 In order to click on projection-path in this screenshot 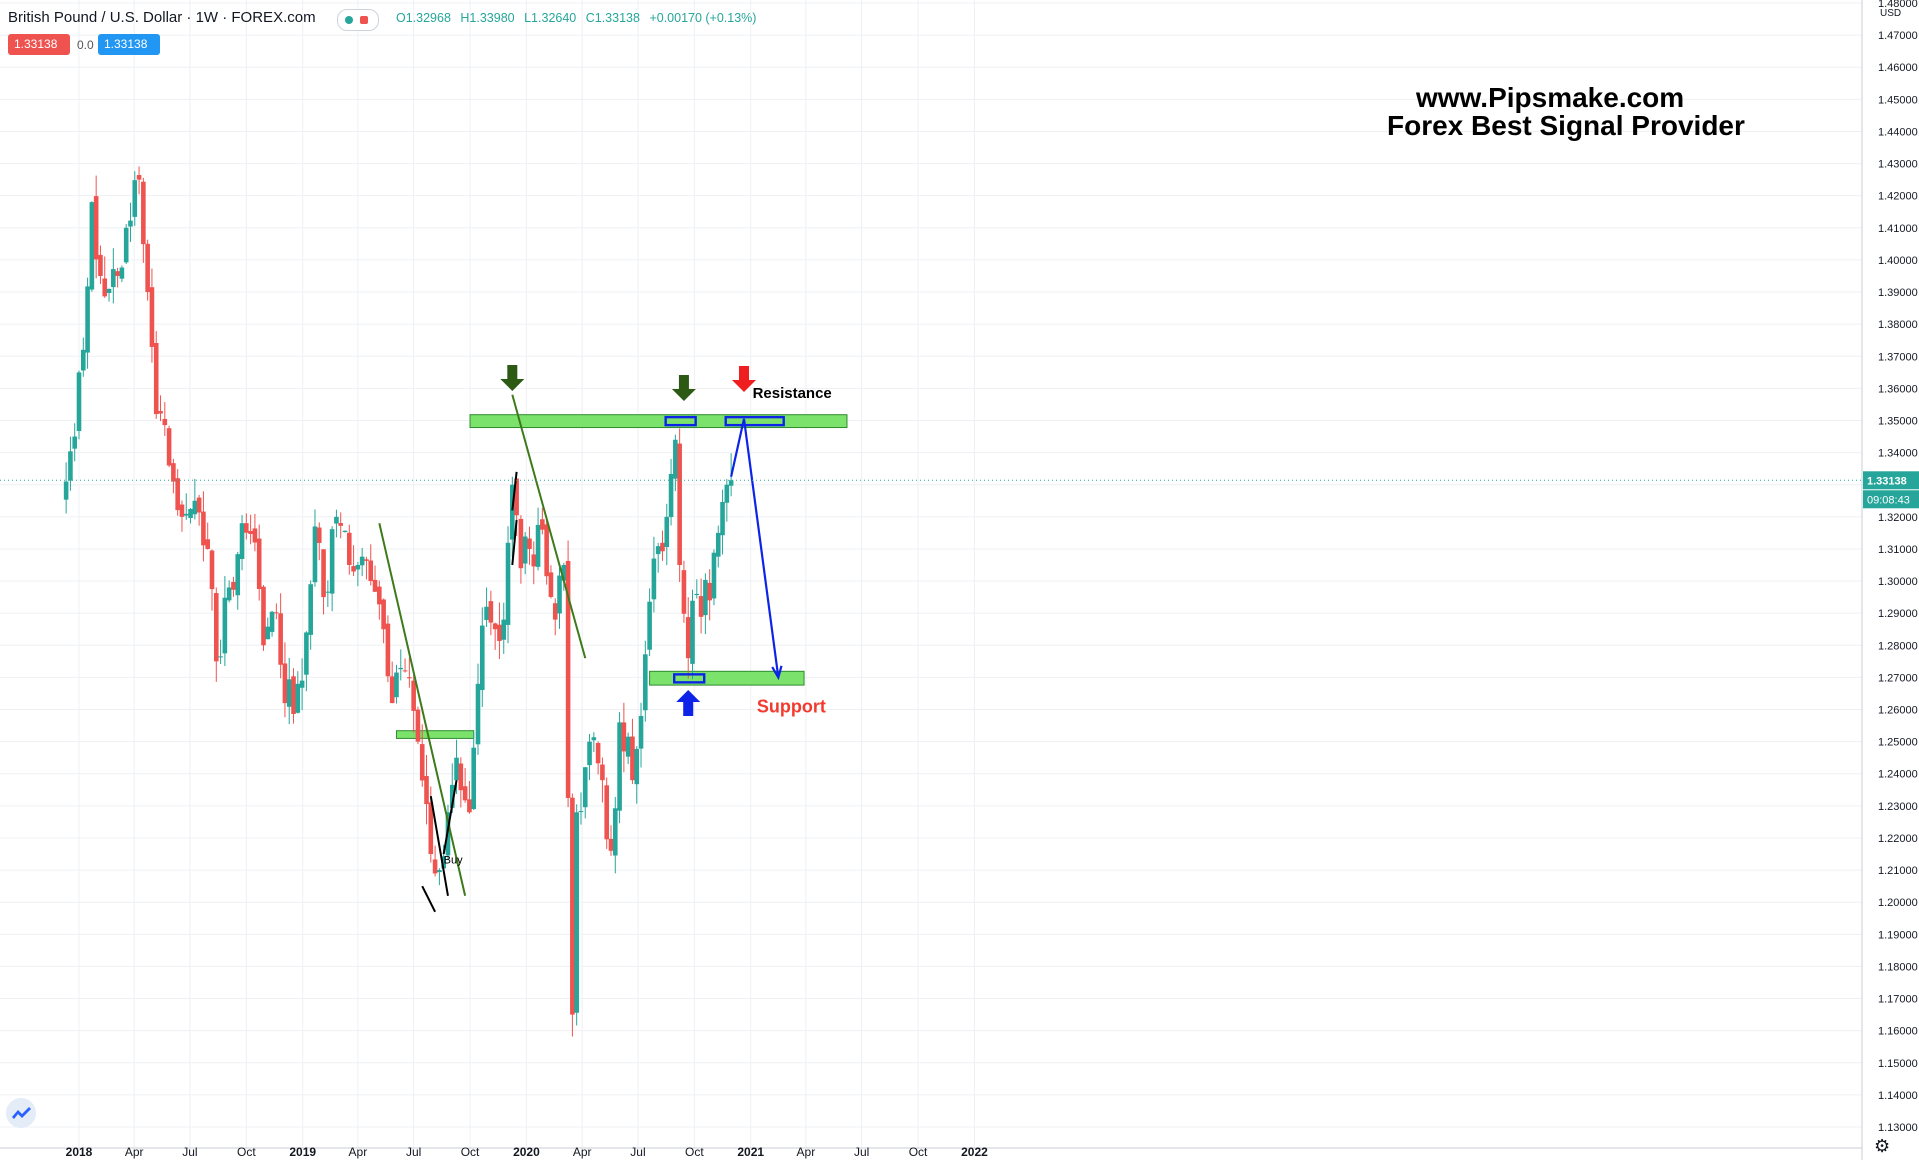, I will do `click(755, 548)`.